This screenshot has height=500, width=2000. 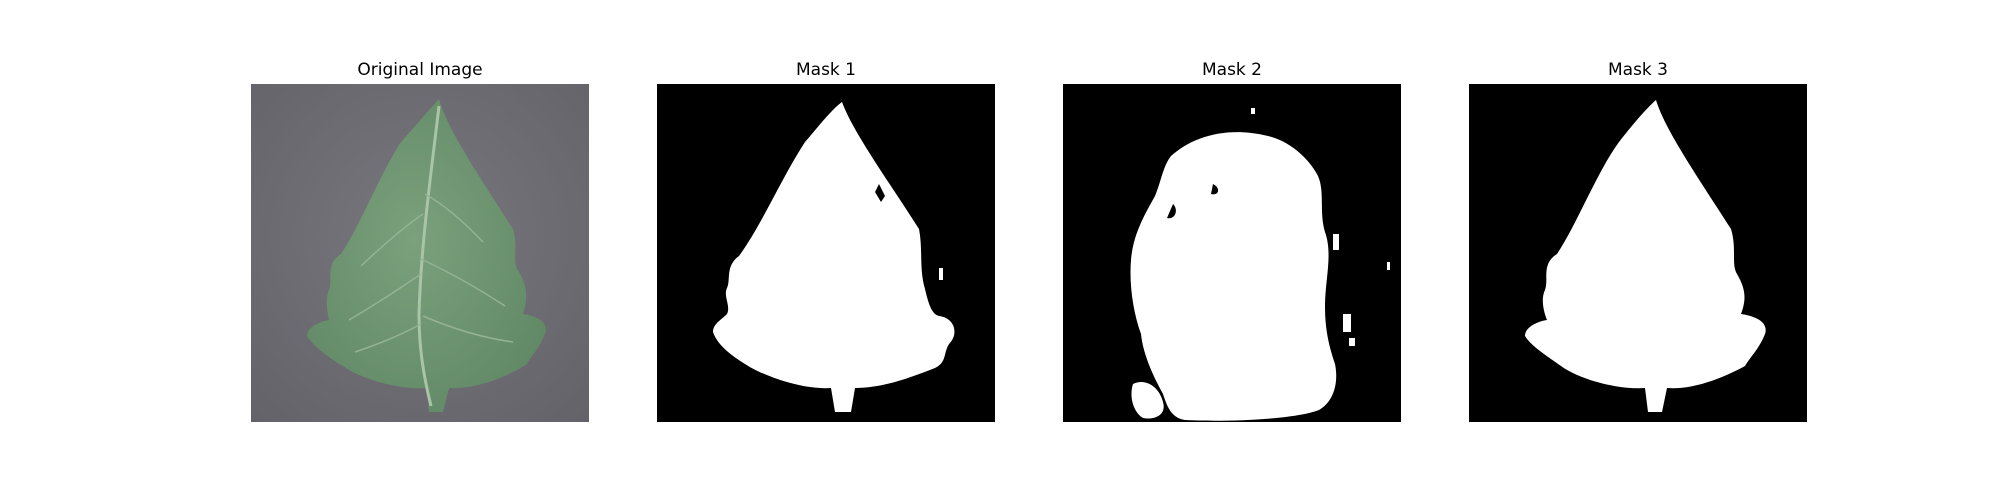 What do you see at coordinates (1638, 253) in the screenshot?
I see `mask-3-image` at bounding box center [1638, 253].